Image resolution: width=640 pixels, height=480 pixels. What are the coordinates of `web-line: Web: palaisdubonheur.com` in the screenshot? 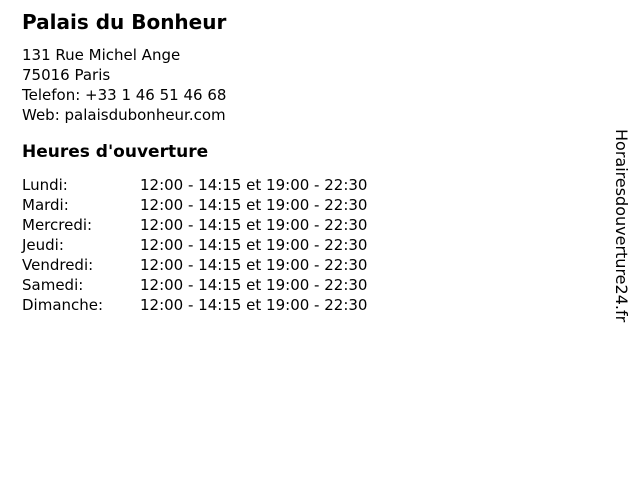 It's located at (124, 115).